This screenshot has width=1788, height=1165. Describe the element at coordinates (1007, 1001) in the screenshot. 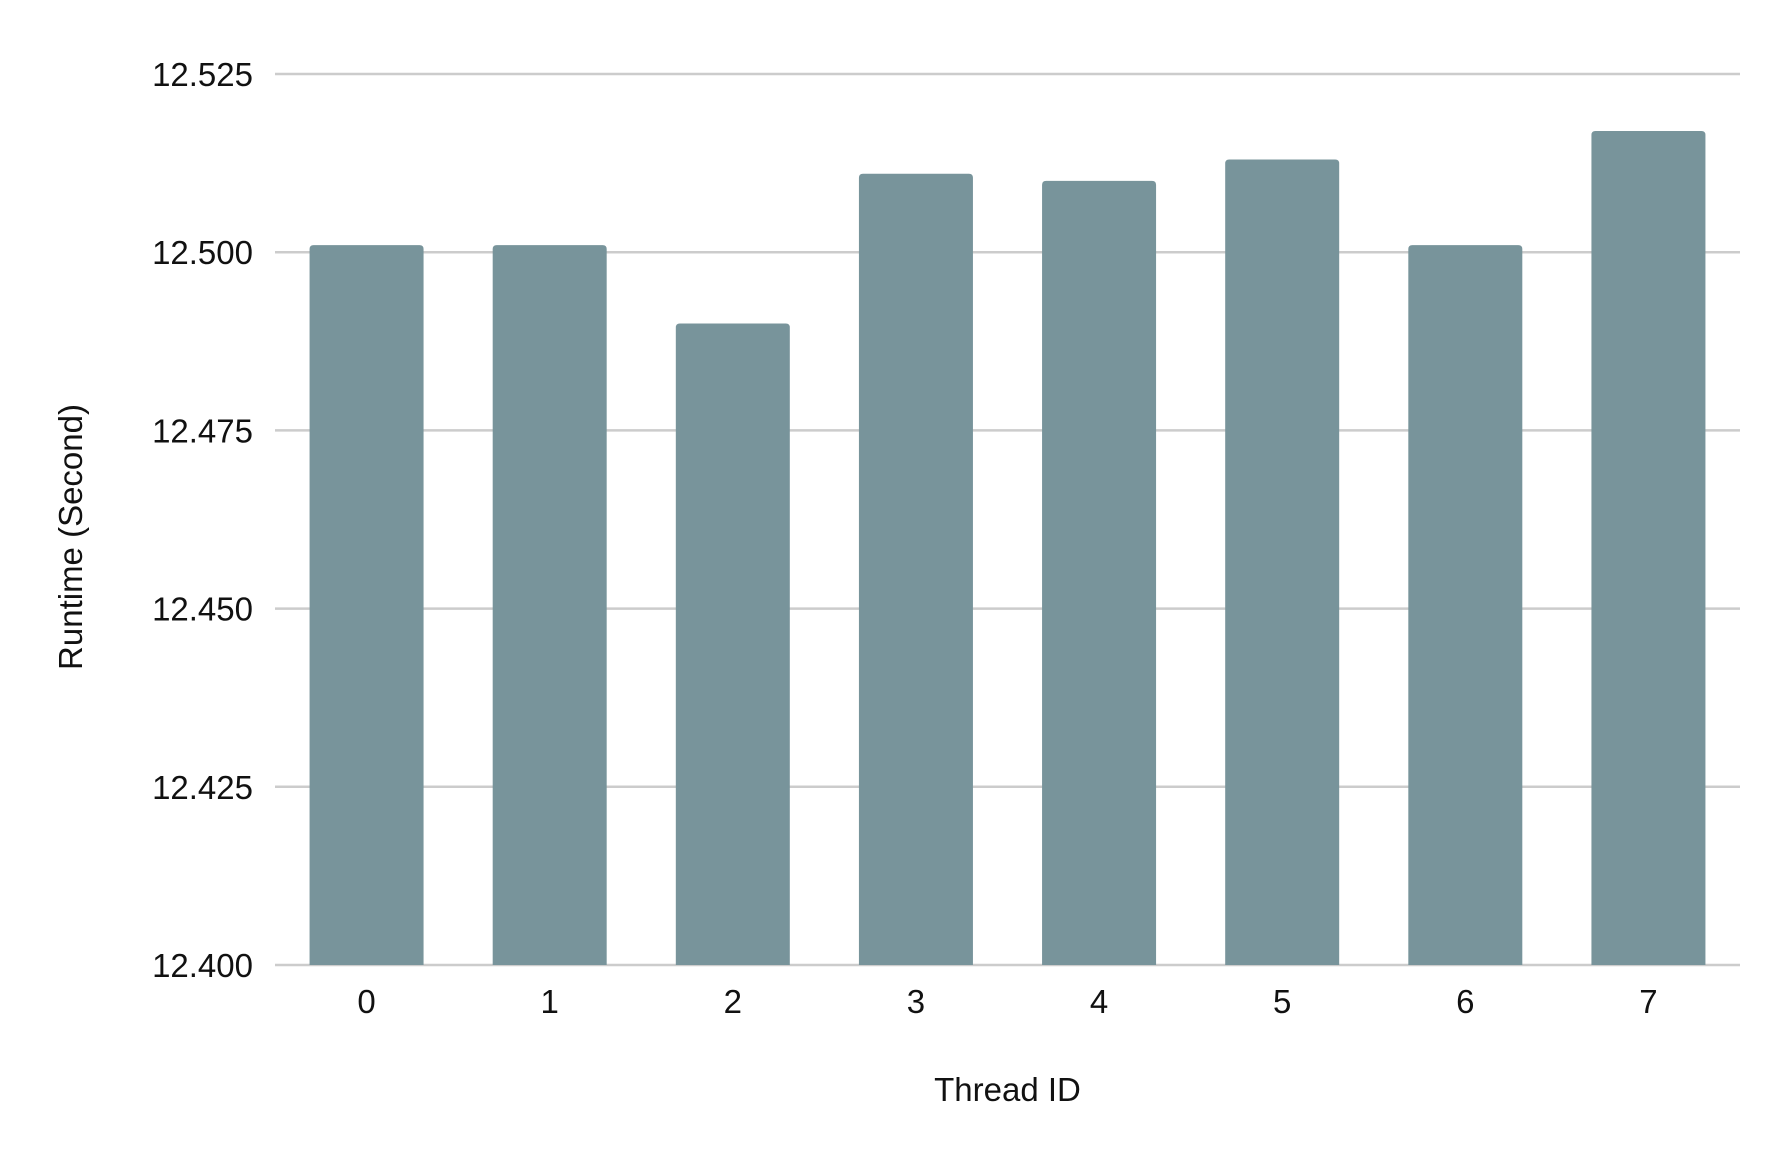

I see `x-axis-ticks: 0 1 2 3 4 5 6 7` at that location.